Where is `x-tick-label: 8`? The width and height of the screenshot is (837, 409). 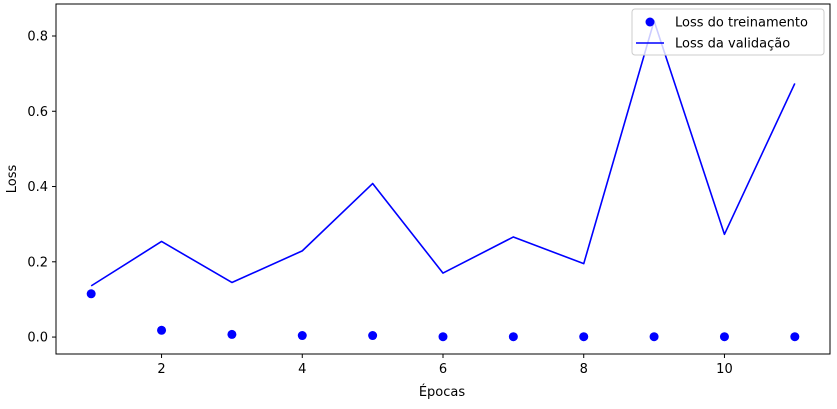 x-tick-label: 8 is located at coordinates (584, 369).